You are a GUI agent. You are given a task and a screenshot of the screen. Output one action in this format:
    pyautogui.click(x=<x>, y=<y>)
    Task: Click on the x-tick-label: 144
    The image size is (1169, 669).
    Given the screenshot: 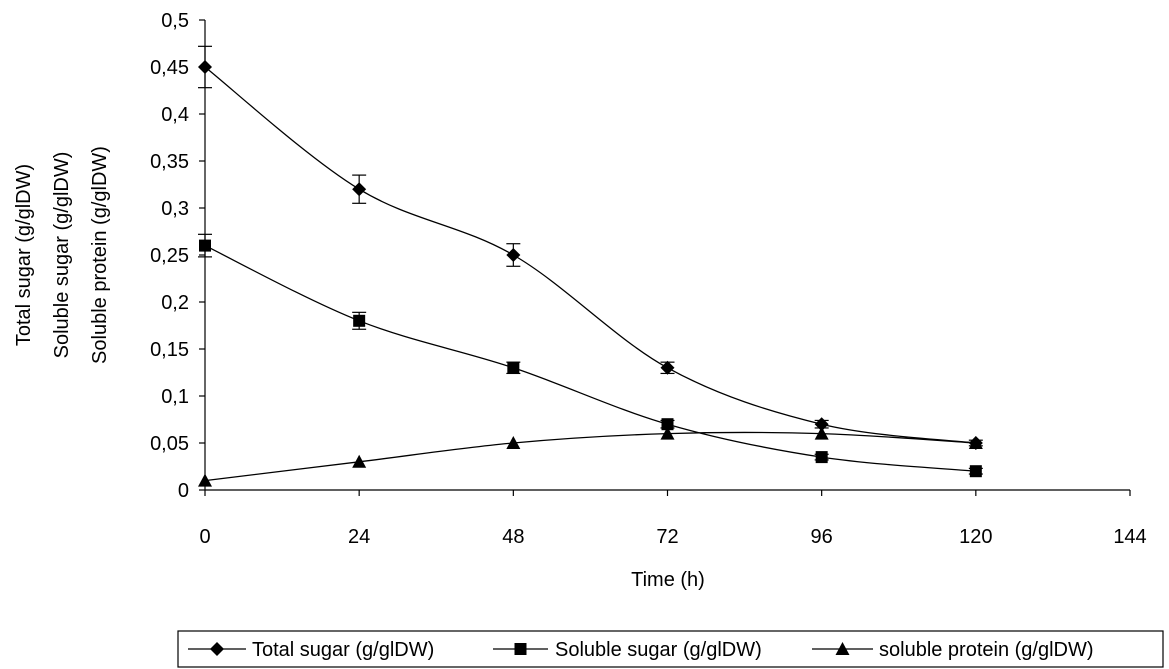 What is the action you would take?
    pyautogui.click(x=1129, y=537)
    